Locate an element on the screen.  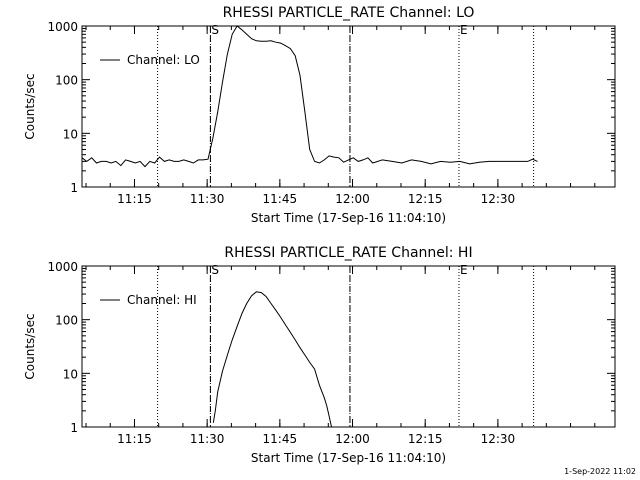
timestamp-stamp: 1-Sep-2022 11:02 is located at coordinates (600, 471).